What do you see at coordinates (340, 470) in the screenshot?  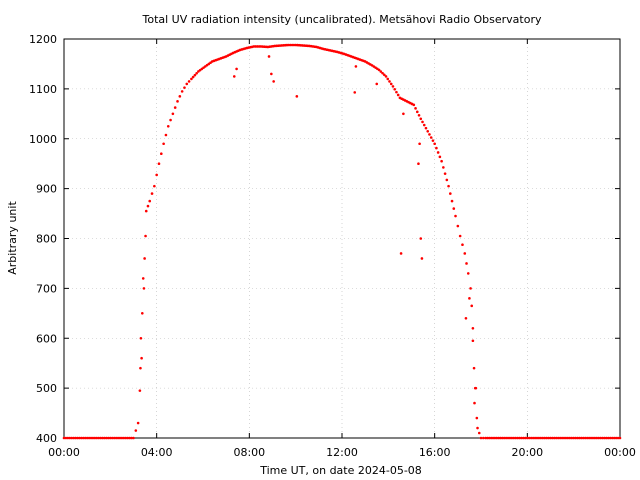 I see `x-axis-label: Time UT, on date 2024-05-08` at bounding box center [340, 470].